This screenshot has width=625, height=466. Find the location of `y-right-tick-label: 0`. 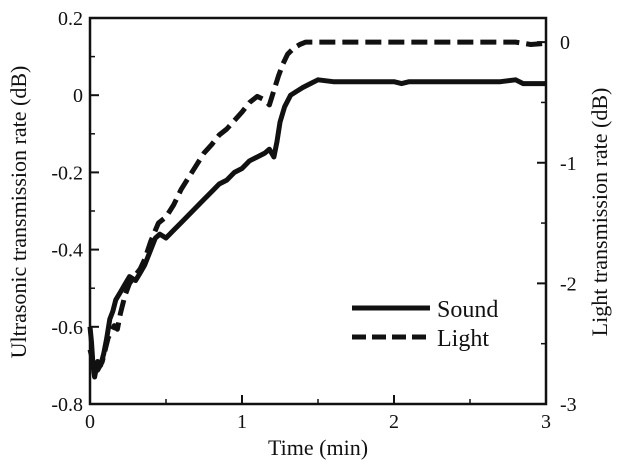

y-right-tick-label: 0 is located at coordinates (565, 43).